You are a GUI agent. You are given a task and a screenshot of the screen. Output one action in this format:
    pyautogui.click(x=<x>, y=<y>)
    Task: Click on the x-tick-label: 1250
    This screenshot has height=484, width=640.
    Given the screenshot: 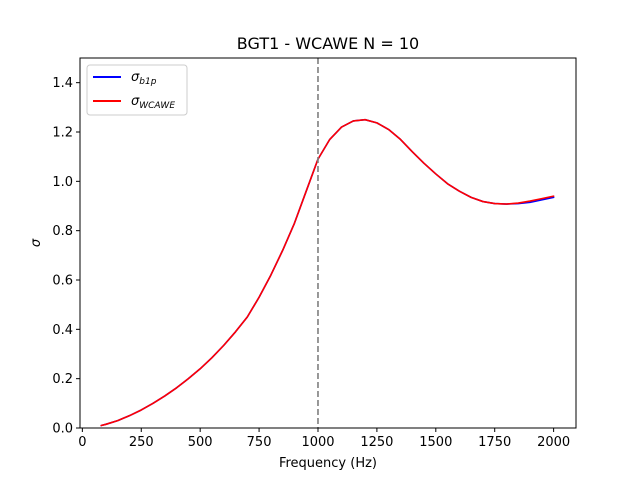 What is the action you would take?
    pyautogui.click(x=376, y=442)
    